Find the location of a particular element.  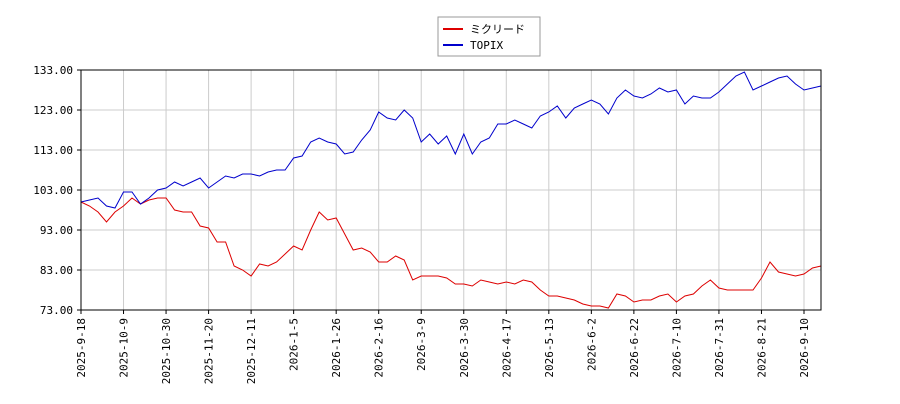

x-tick-label: 2026-2-16 is located at coordinates (379, 348).